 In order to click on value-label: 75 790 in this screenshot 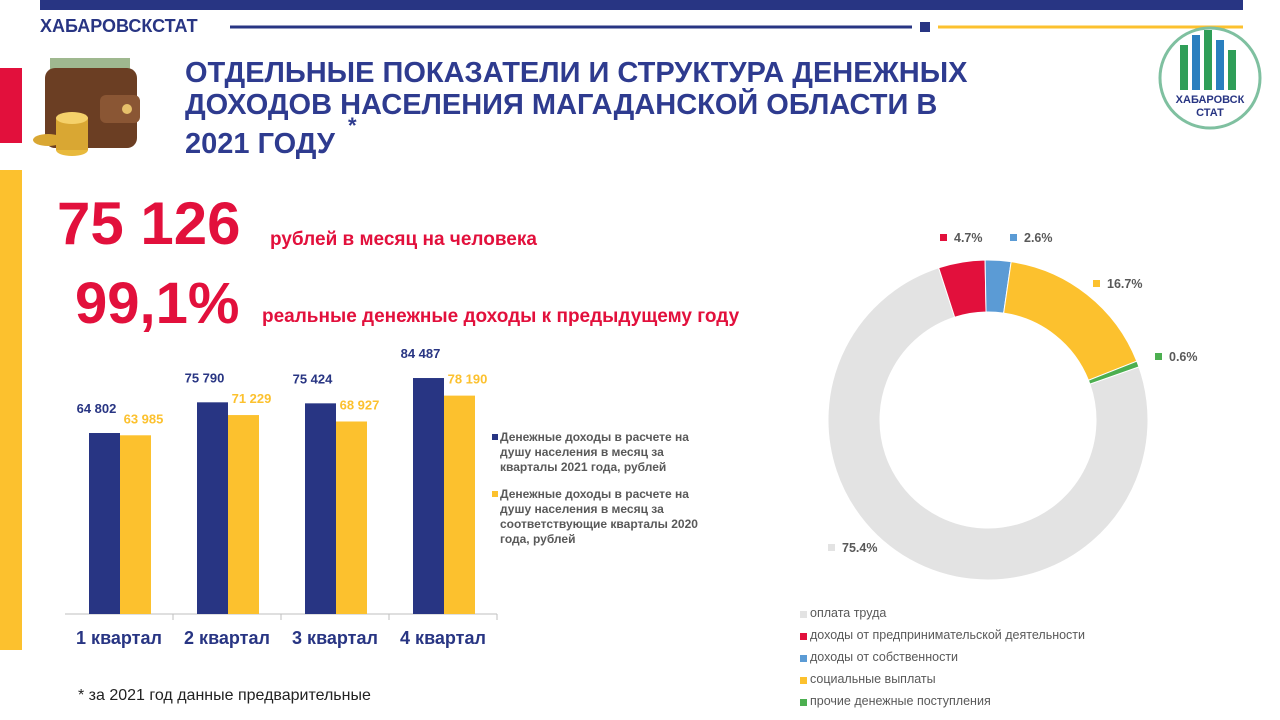, I will do `click(205, 377)`.